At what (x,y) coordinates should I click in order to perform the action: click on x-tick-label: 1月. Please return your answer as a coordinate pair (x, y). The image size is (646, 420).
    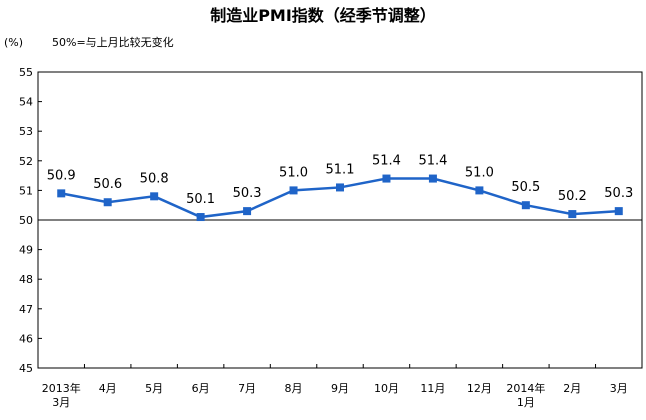
    Looking at the image, I should click on (526, 402).